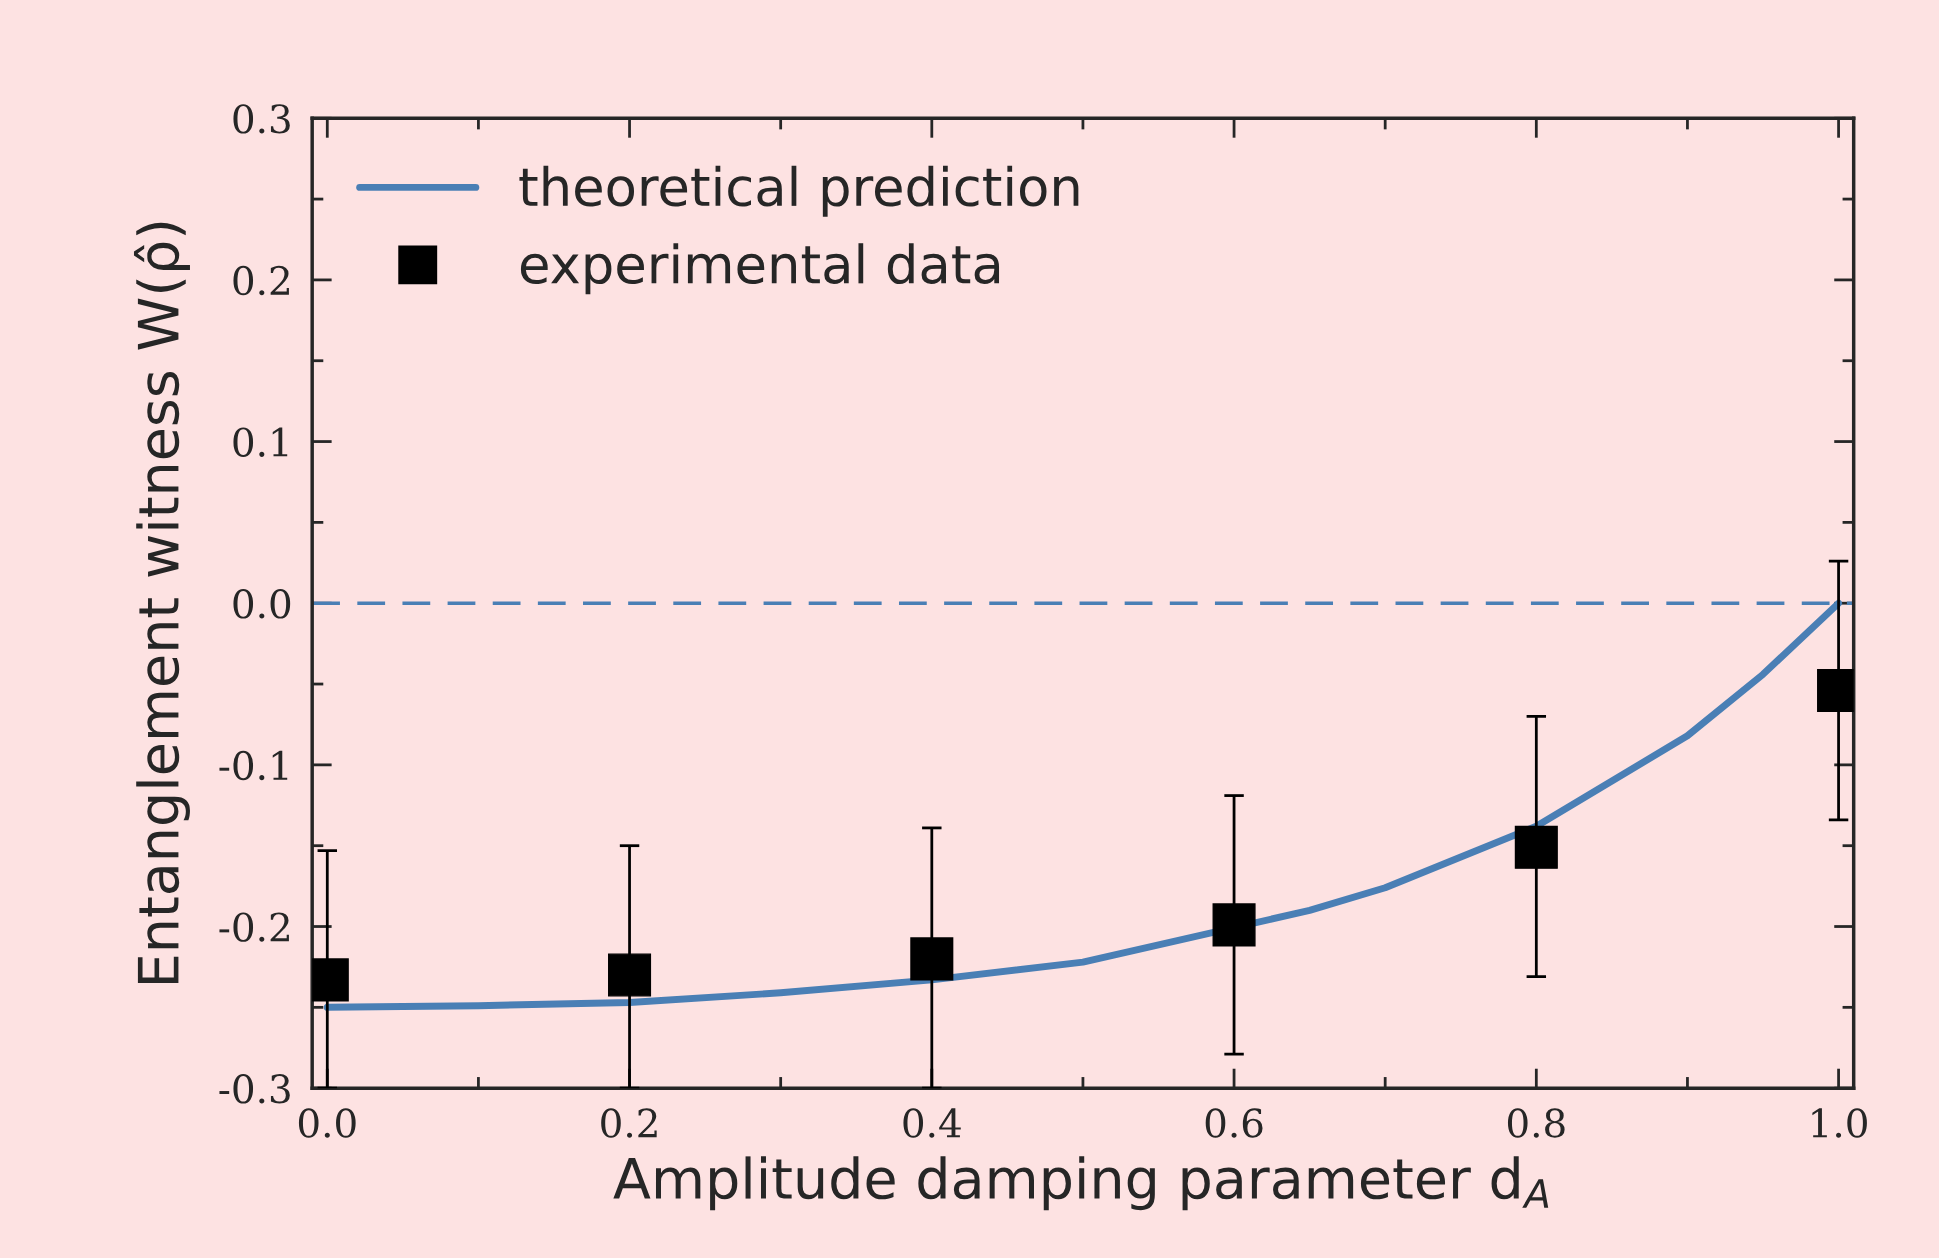  What do you see at coordinates (327, 1123) in the screenshot?
I see `x-tick-label: 0.0` at bounding box center [327, 1123].